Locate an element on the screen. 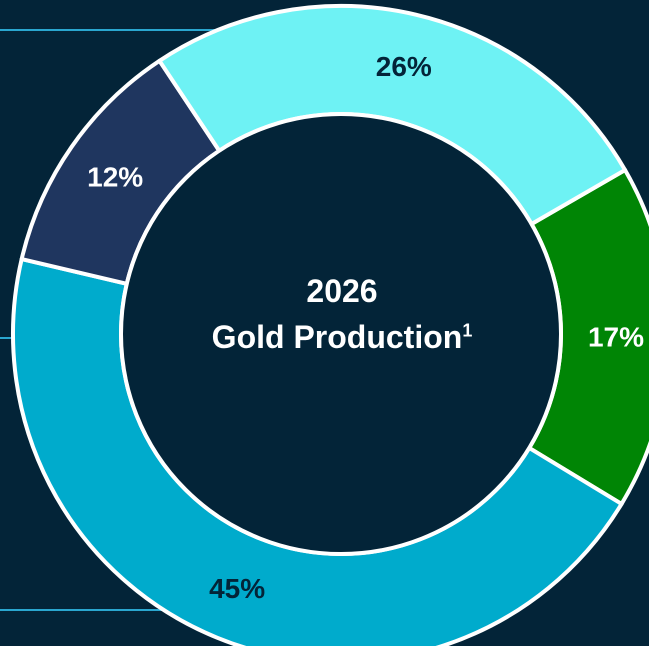 This screenshot has width=649, height=646. center-label: 2026 Gold Production1 is located at coordinates (342, 314).